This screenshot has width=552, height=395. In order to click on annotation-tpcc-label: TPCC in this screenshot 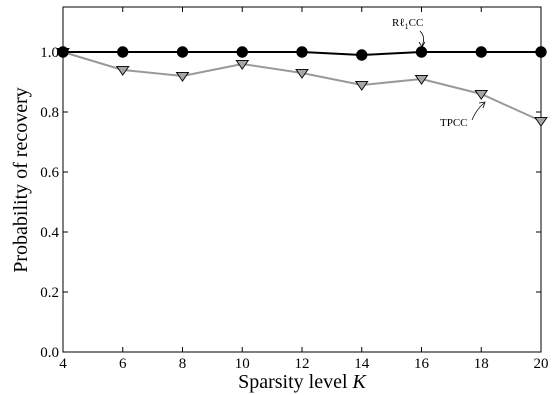, I will do `click(454, 123)`.